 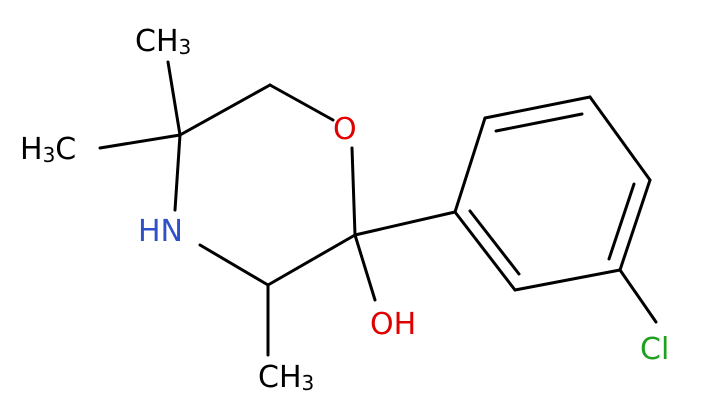 I want to click on atom-label: OH, so click(x=393, y=324).